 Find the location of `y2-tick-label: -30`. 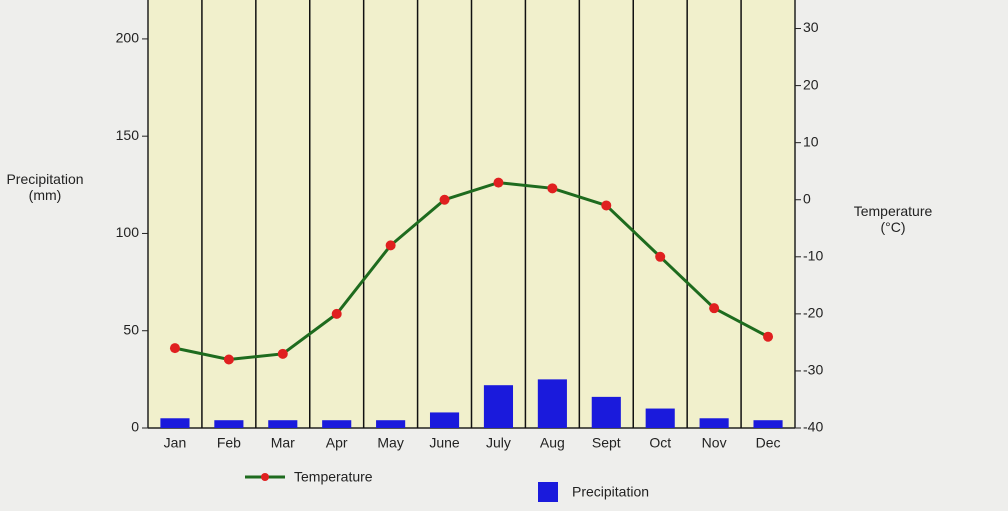

y2-tick-label: -30 is located at coordinates (813, 370).